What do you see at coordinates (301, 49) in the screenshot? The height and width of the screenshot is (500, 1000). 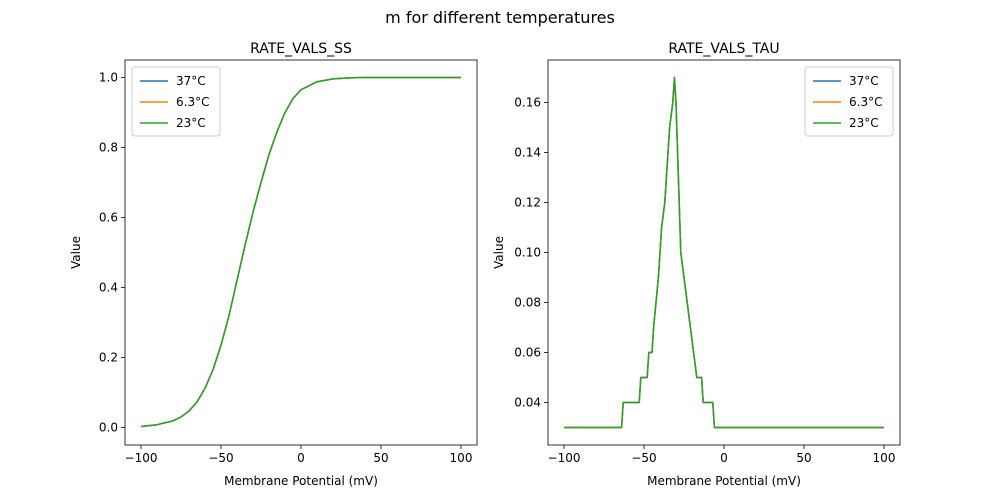 I see `chart-title: RATE_VALS_SS` at bounding box center [301, 49].